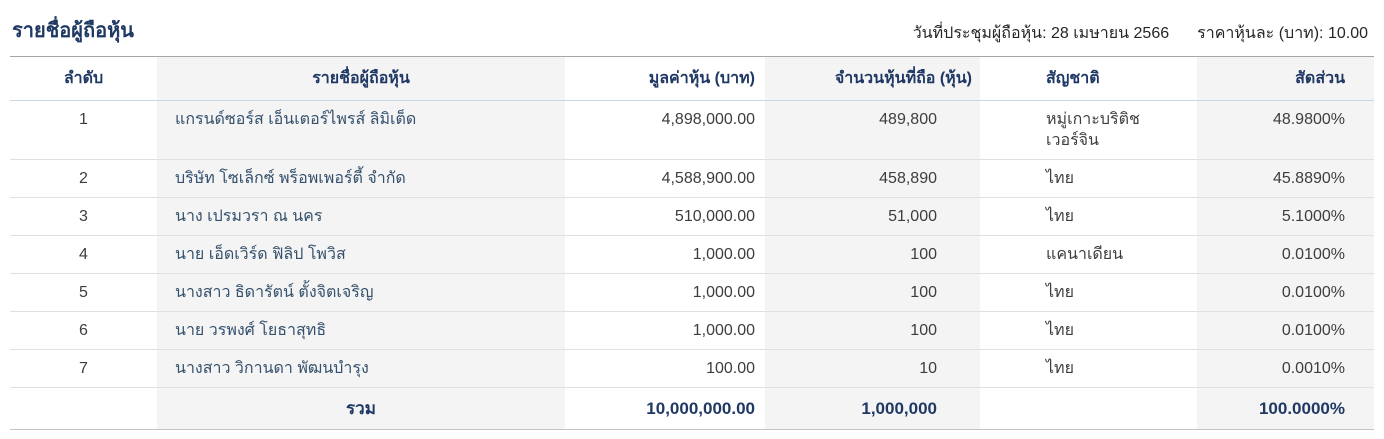  I want to click on total-proportion: 100.0000%, so click(1285, 408).